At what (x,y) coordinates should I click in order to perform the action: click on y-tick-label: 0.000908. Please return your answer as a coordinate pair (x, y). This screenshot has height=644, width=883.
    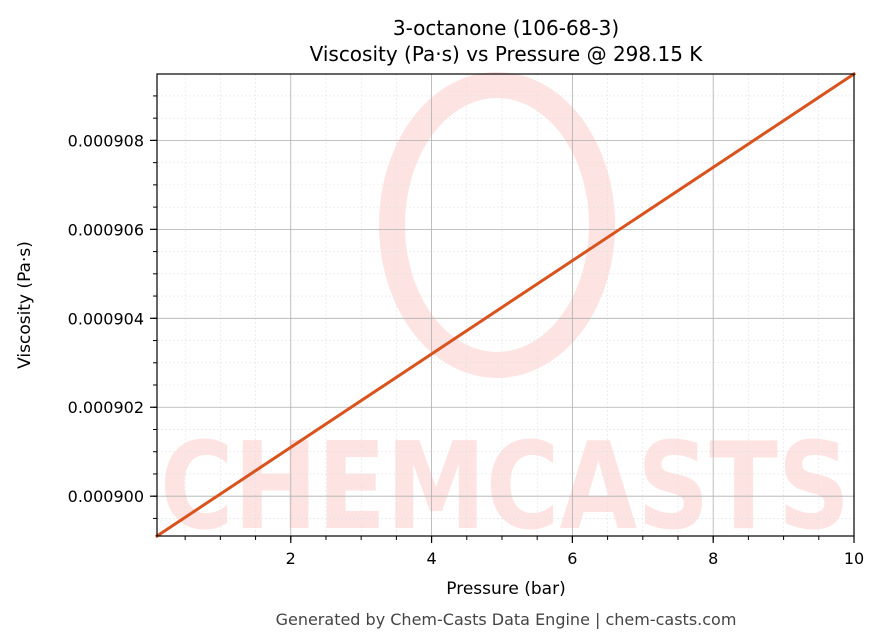
    Looking at the image, I should click on (106, 140).